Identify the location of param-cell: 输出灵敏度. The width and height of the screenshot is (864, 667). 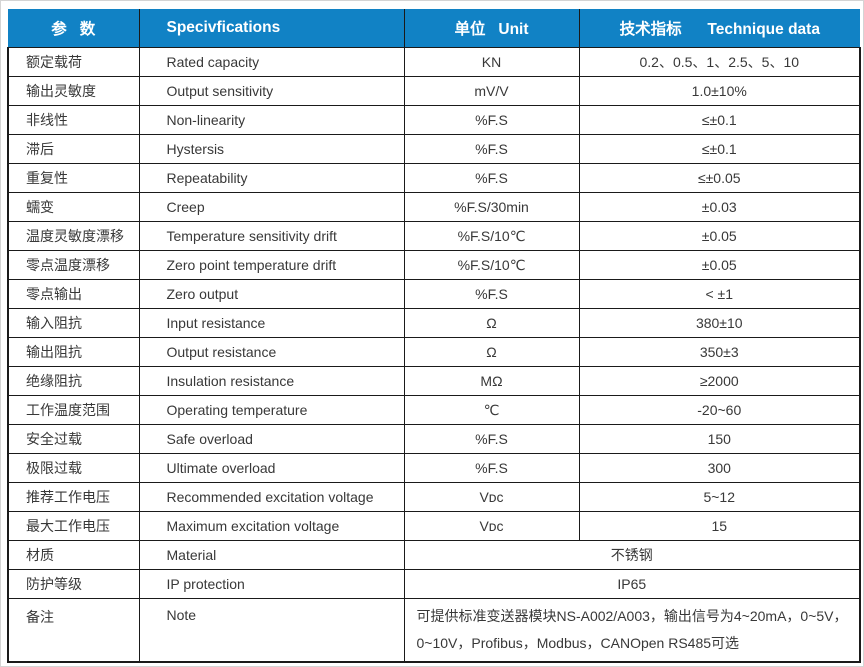
(73, 91).